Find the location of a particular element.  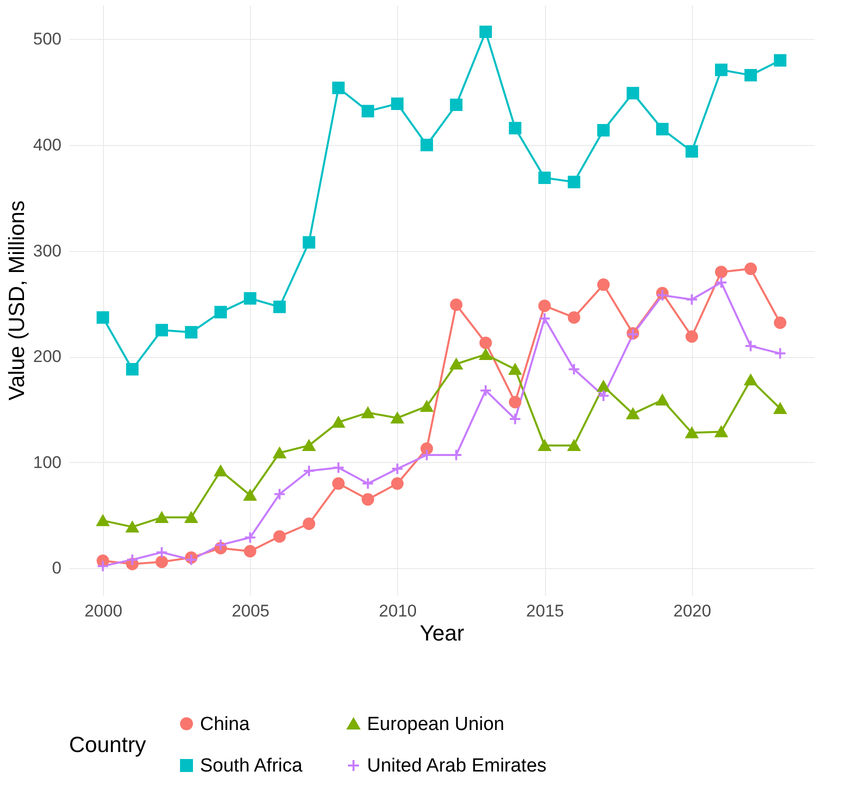

x-tick-label: 2000 is located at coordinates (103, 611).